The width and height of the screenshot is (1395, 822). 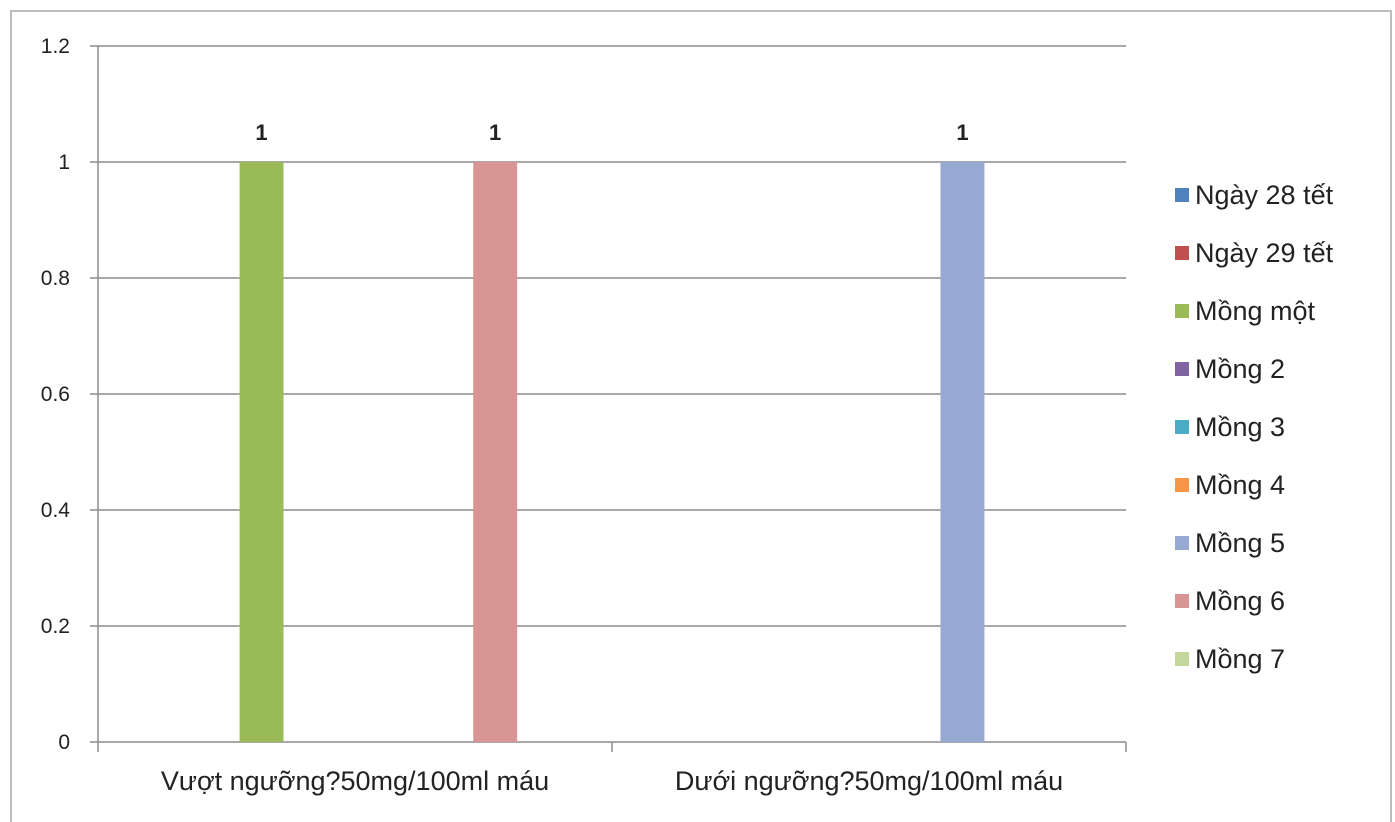 I want to click on y-tick-label: 1.2, so click(x=55, y=46).